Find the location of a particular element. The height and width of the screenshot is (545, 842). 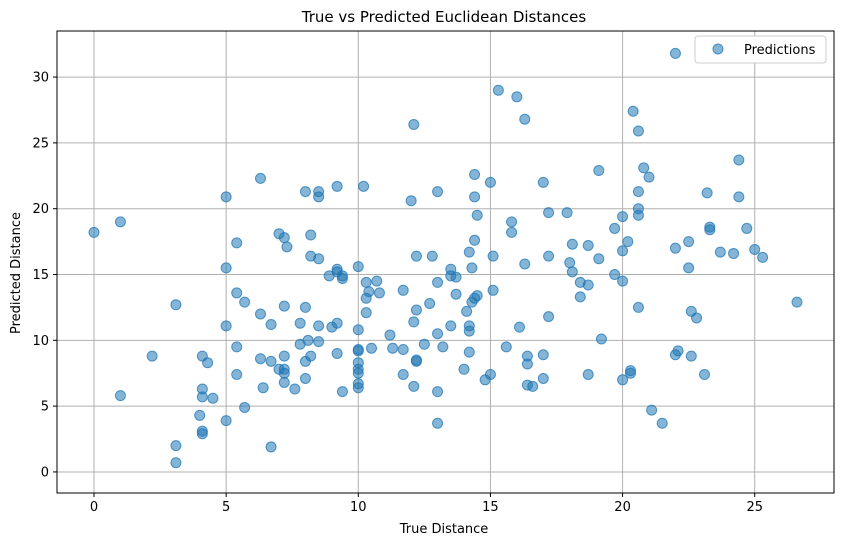

chart-title: True vs Predicted Euclidean Distances is located at coordinates (444, 17).